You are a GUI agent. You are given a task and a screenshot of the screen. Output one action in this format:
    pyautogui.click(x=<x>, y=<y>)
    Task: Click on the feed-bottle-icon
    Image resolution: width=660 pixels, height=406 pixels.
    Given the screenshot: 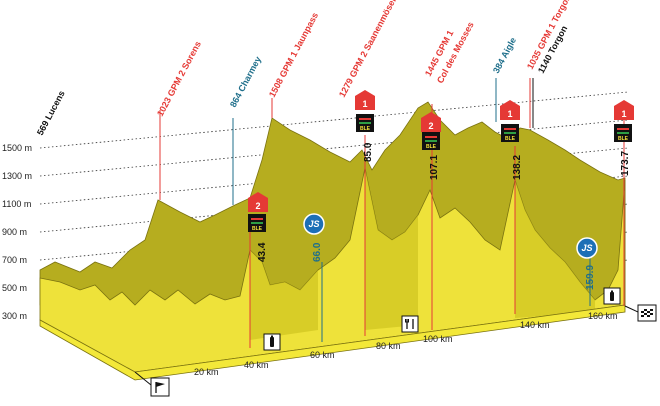 What is the action you would take?
    pyautogui.click(x=272, y=342)
    